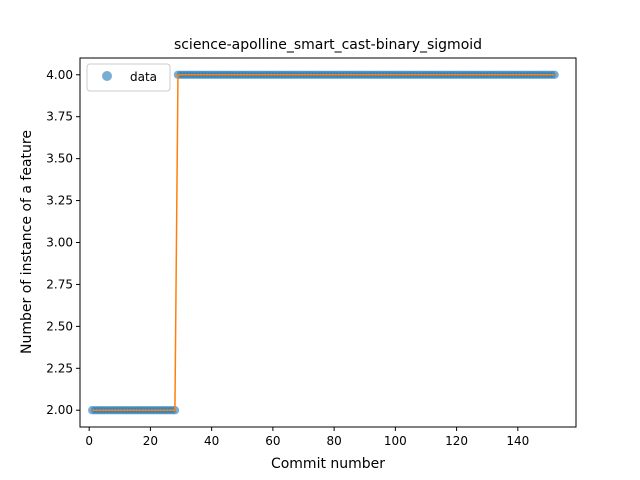 This screenshot has height=480, width=640. Describe the element at coordinates (272, 441) in the screenshot. I see `x-tick-label: 60` at that location.